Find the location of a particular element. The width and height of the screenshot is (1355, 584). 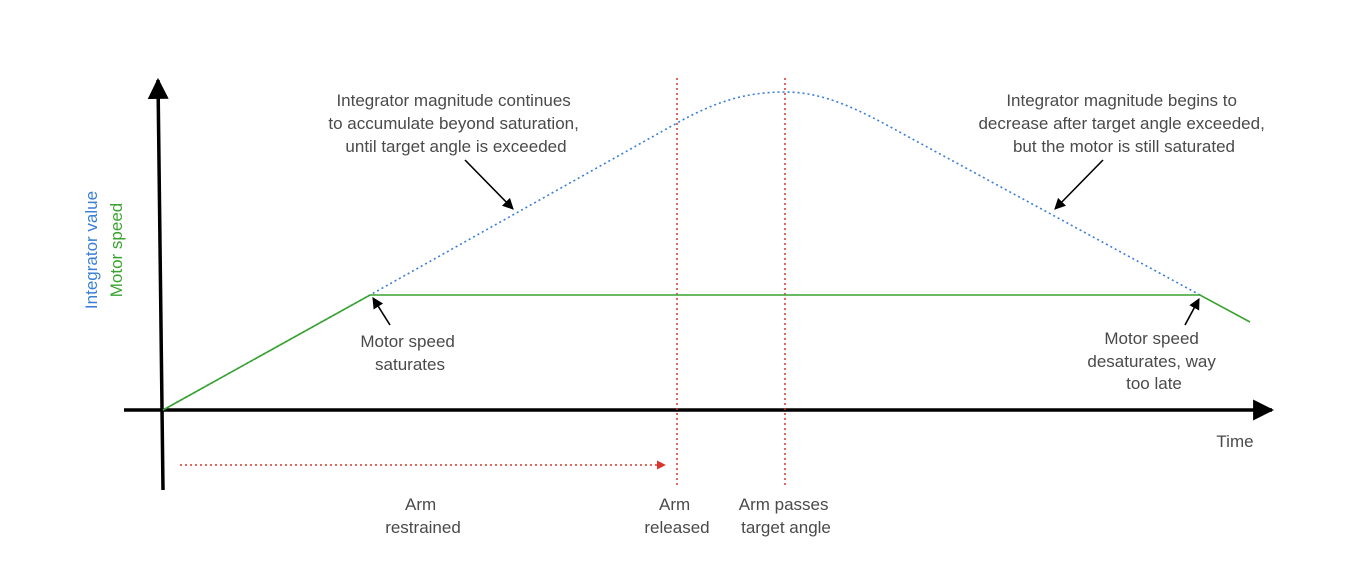

note-line: to accumulate beyond saturation, is located at coordinates (453, 123).